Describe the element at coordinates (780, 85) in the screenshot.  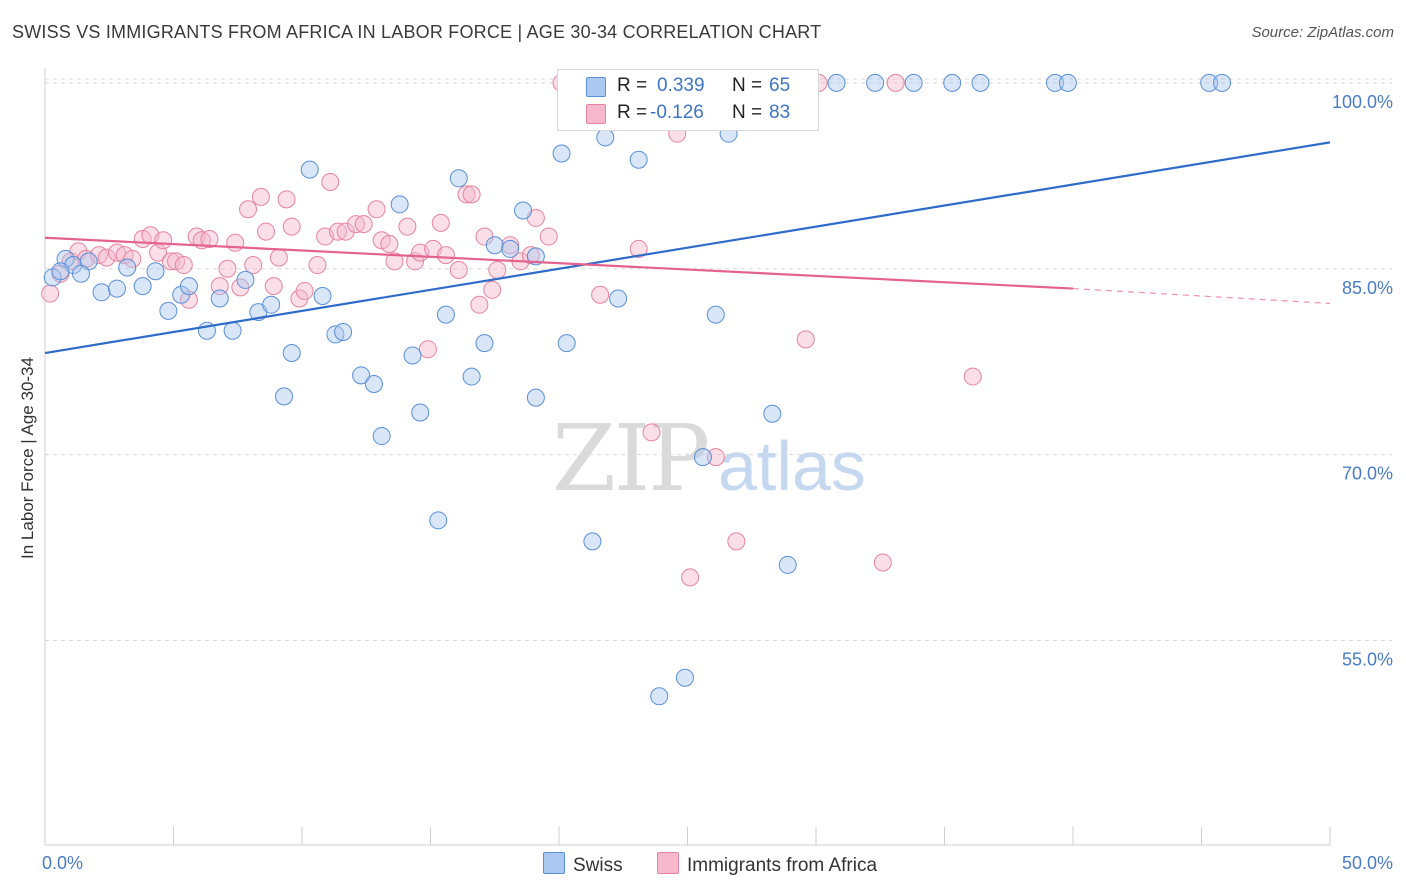
I see `legend-swiss-n: 65` at that location.